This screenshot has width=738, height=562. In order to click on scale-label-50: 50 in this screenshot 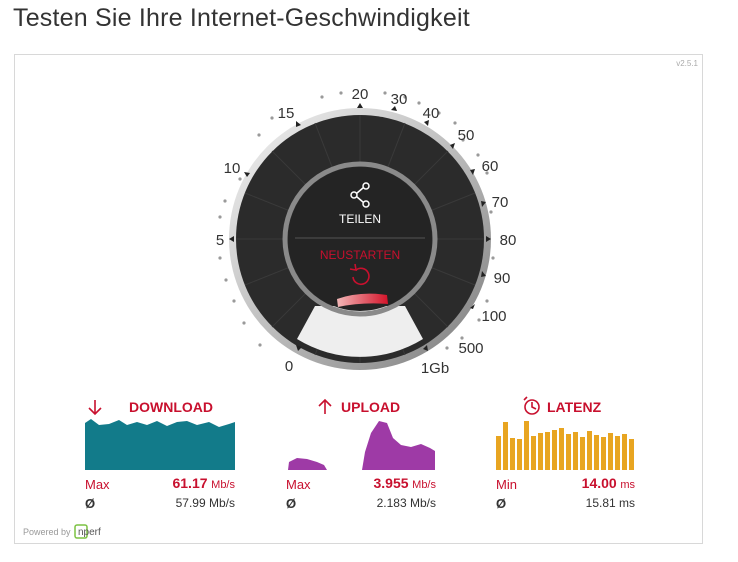, I will do `click(466, 135)`.